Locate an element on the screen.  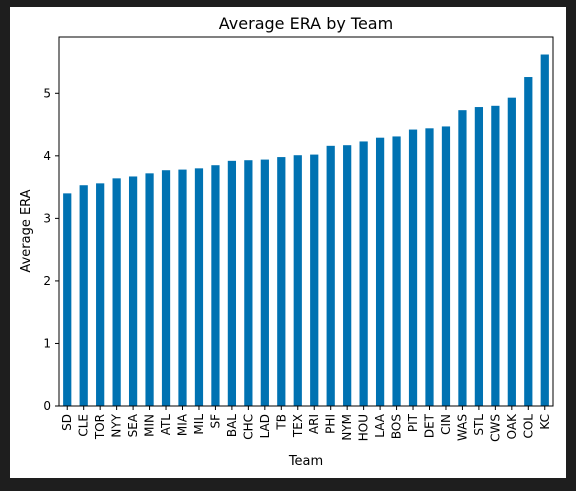
bar-pit is located at coordinates (413, 267).